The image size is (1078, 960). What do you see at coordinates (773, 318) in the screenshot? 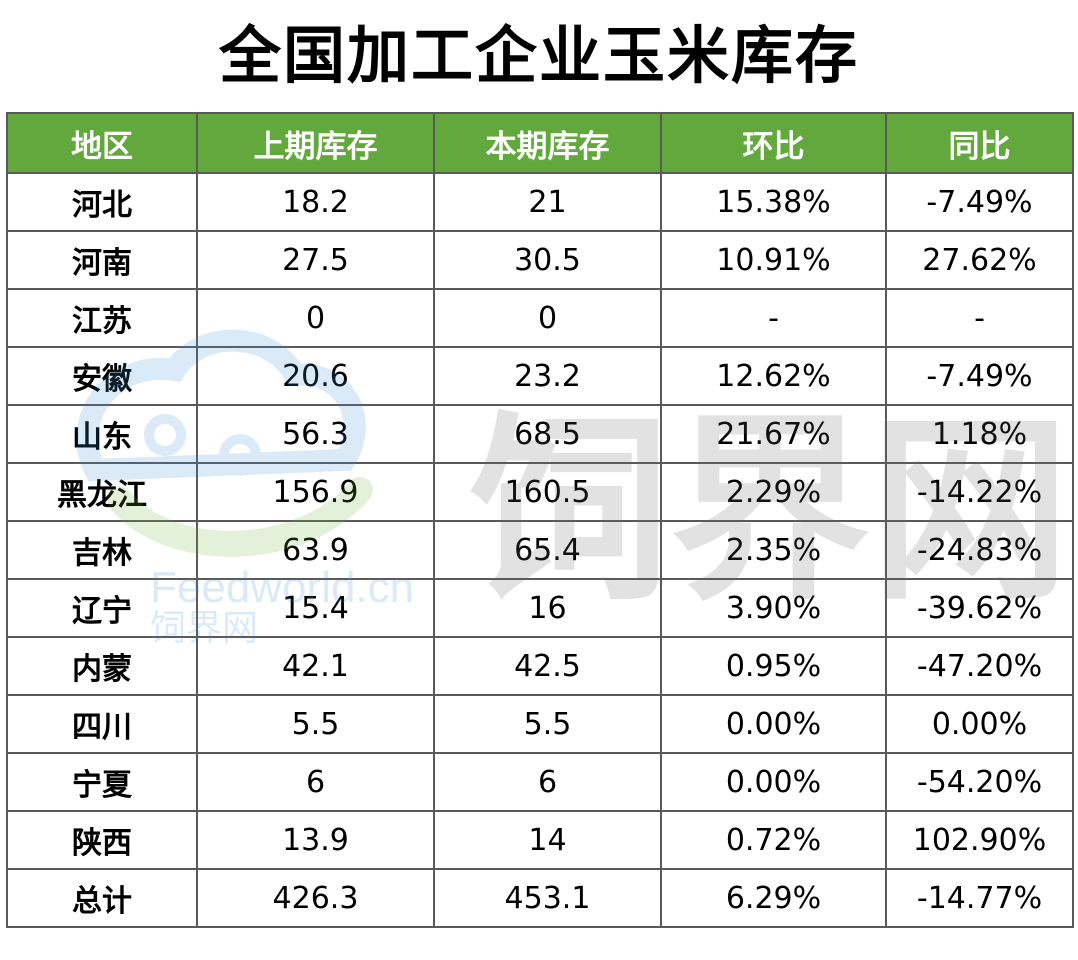
I see `cell-month-on-month: -` at bounding box center [773, 318].